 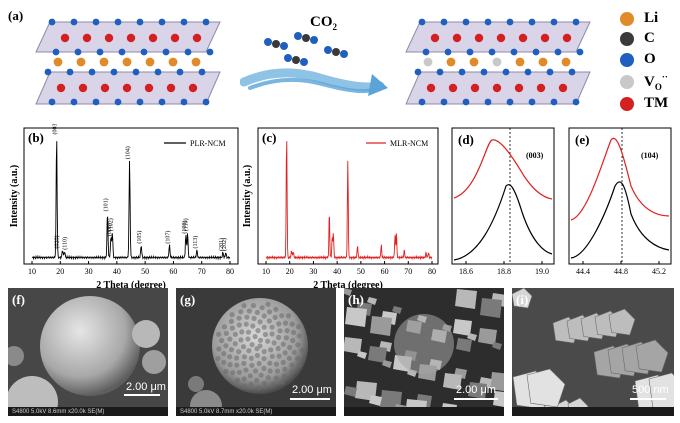 What do you see at coordinates (432, 271) in the screenshot?
I see `x-tick-label: 80` at bounding box center [432, 271].